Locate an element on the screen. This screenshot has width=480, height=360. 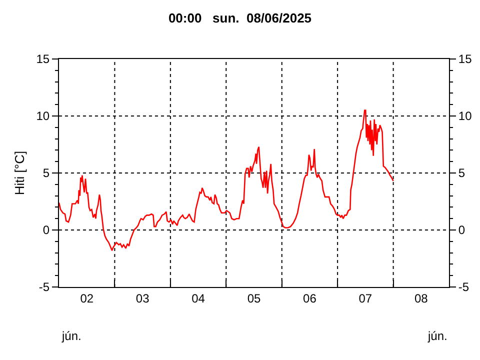
y-tick-label: 10 is located at coordinates (43, 116).